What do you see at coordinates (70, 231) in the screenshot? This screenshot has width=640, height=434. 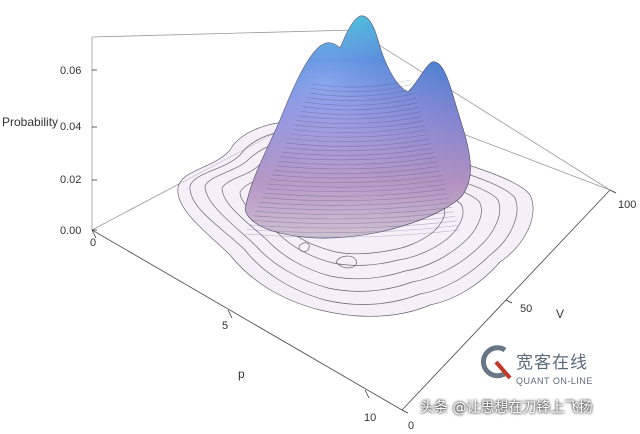 I see `z-tick-label: 0.00` at bounding box center [70, 231].